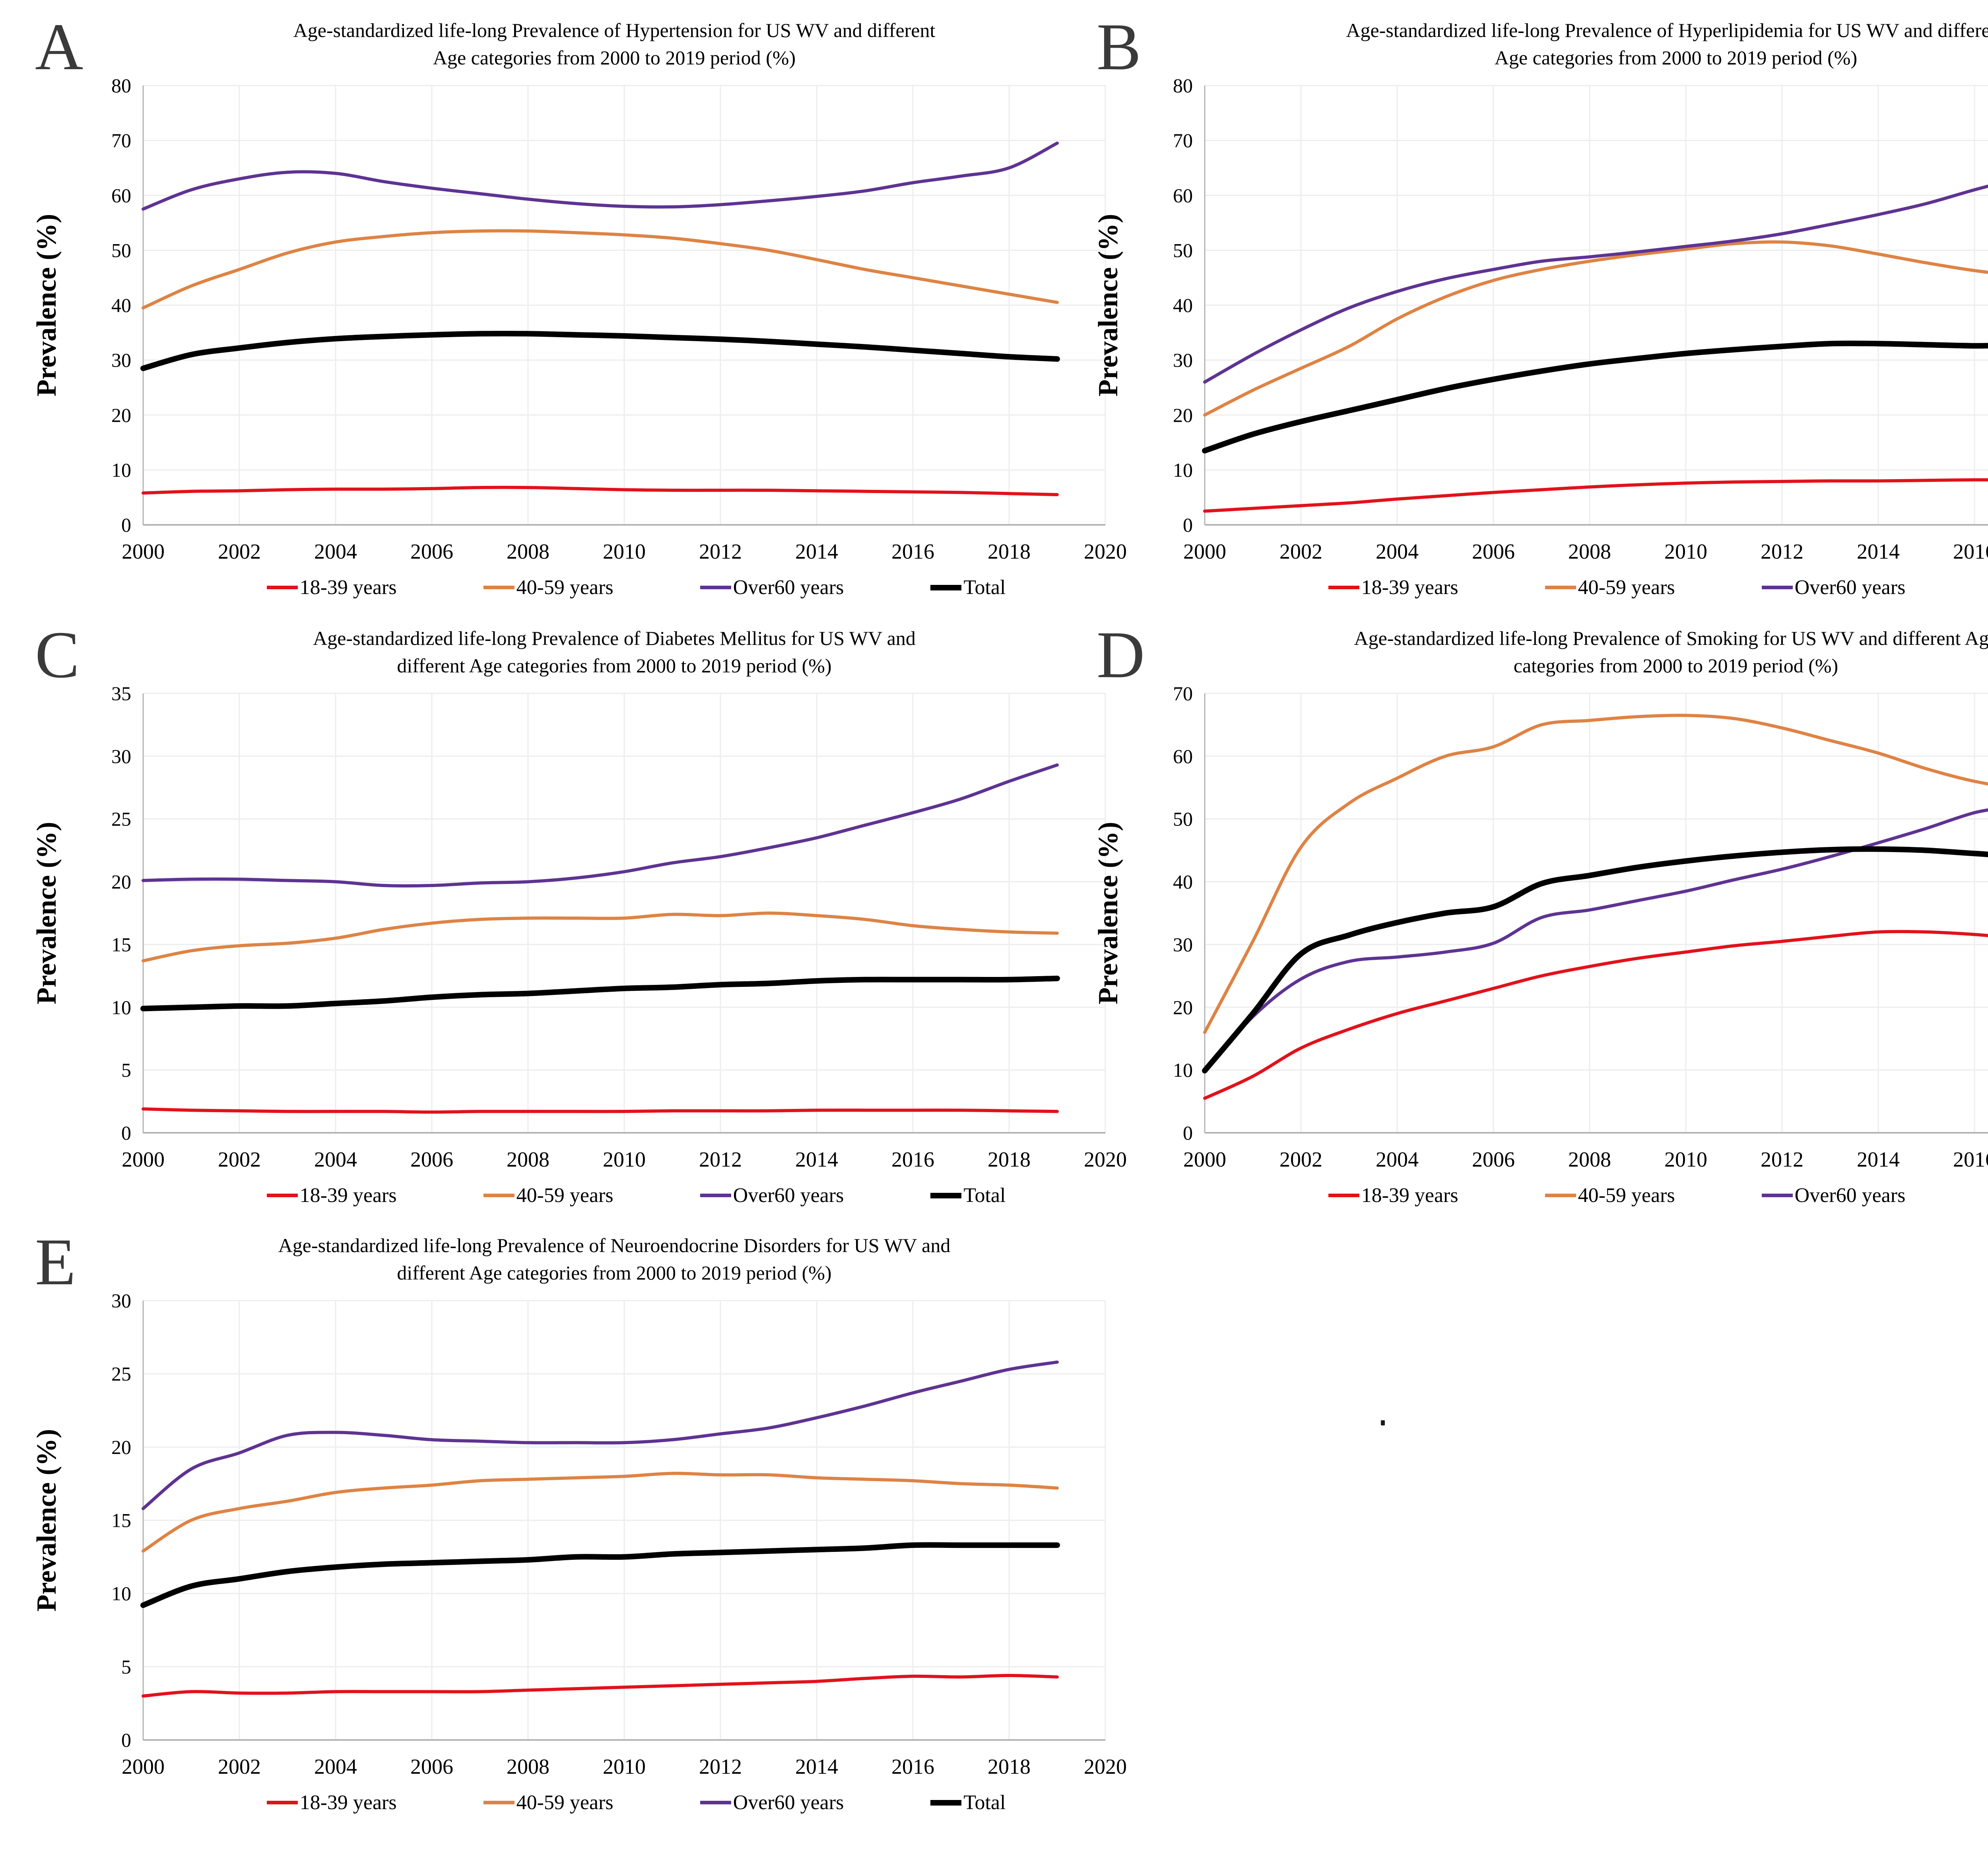  I want to click on svg-text: 35, so click(121, 694).